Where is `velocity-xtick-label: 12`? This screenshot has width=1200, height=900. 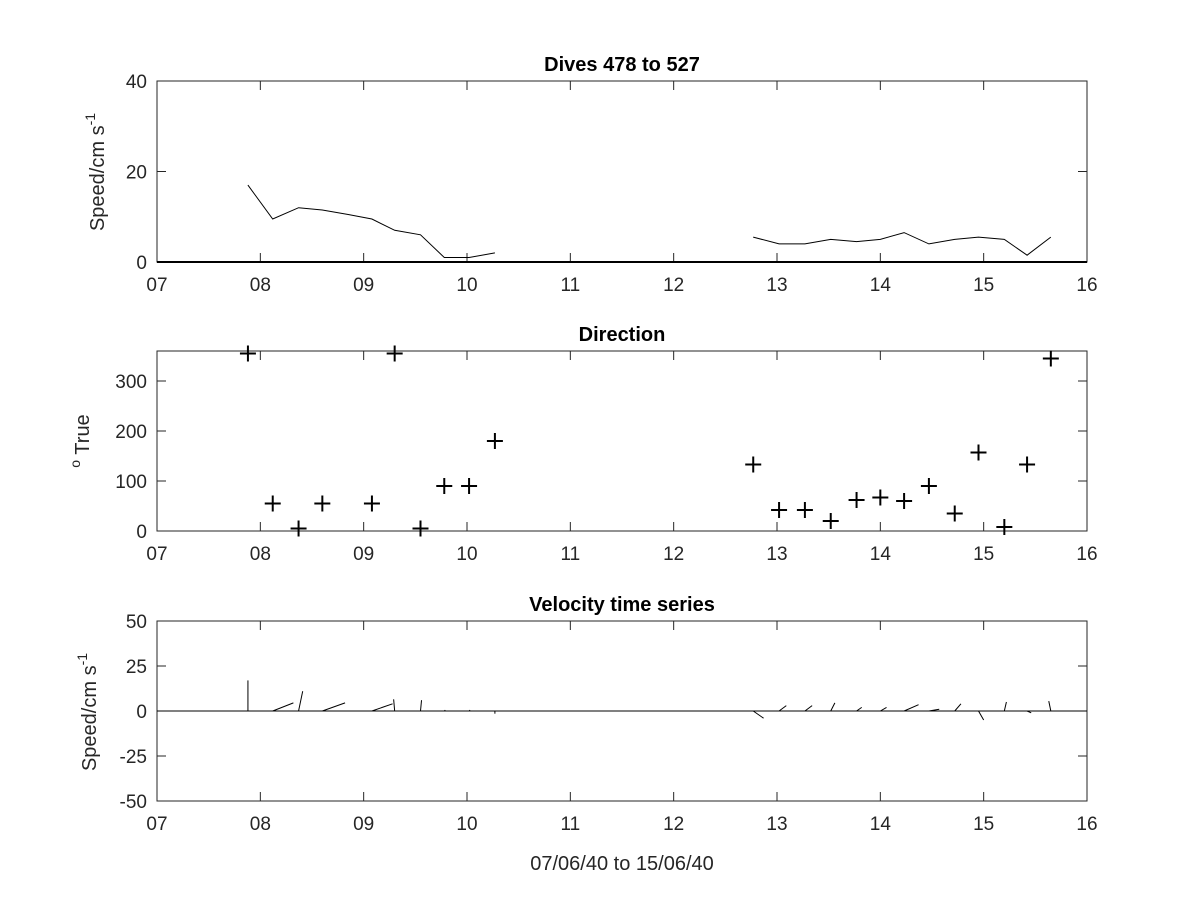
velocity-xtick-label: 12 is located at coordinates (673, 824).